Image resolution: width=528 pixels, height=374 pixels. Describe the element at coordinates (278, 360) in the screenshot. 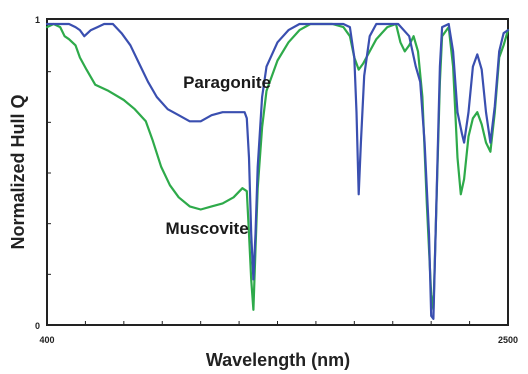

I see `x-axis-title: Wavelength (nm)` at that location.